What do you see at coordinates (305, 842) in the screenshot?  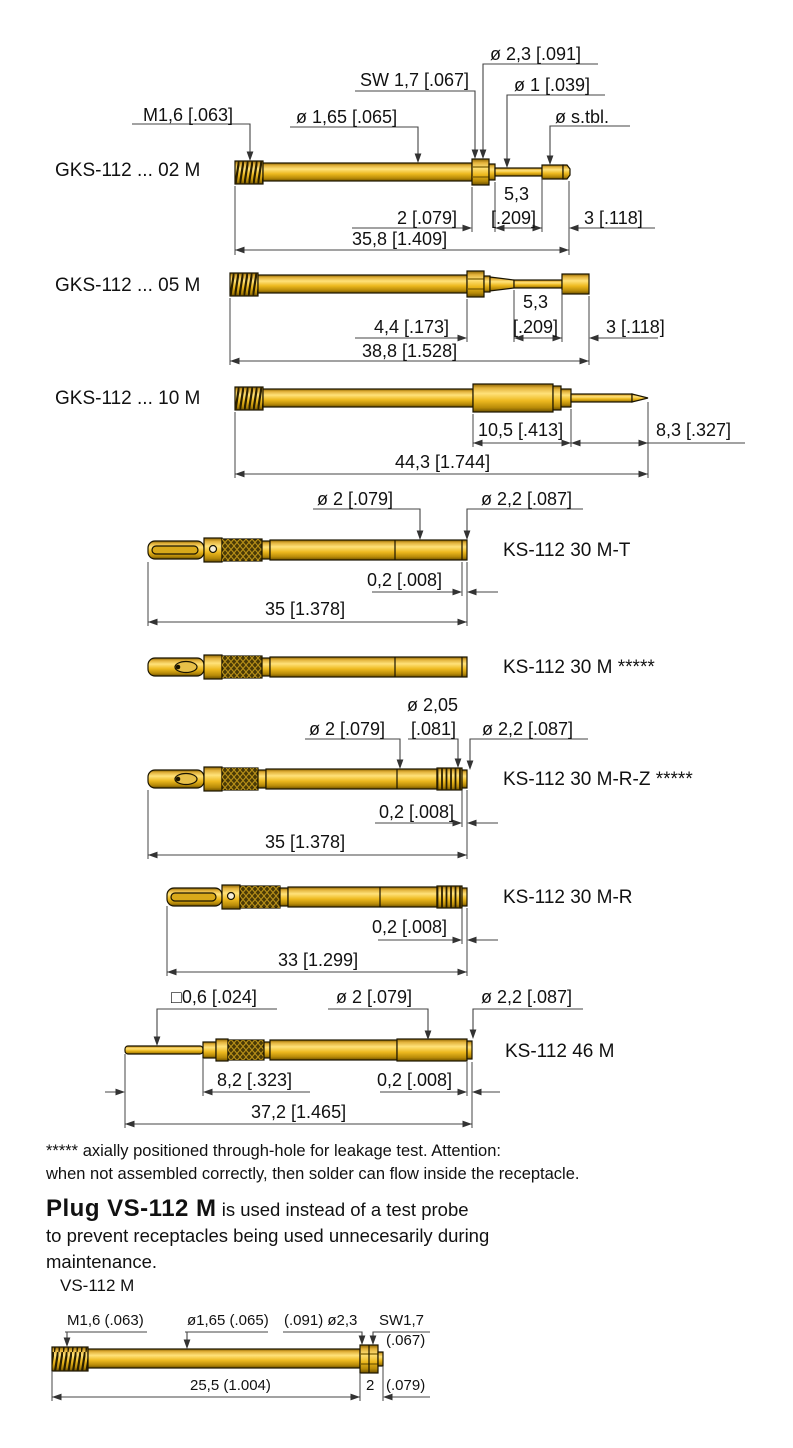 I see `dim-label-total-ks30mrz: 35 [1.378]` at bounding box center [305, 842].